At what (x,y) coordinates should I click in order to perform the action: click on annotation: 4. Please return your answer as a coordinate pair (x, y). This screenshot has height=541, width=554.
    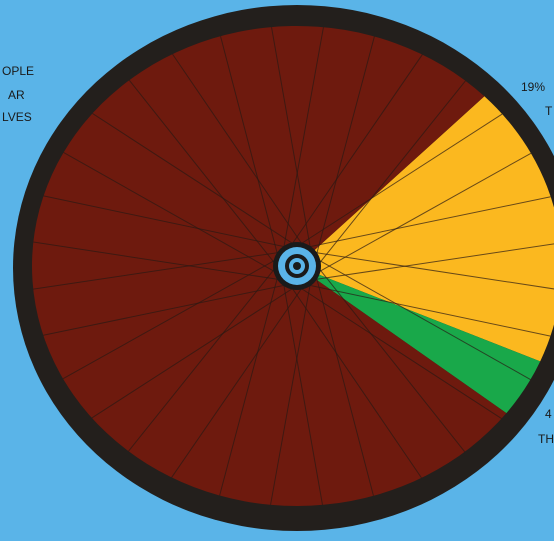
    Looking at the image, I should click on (548, 414).